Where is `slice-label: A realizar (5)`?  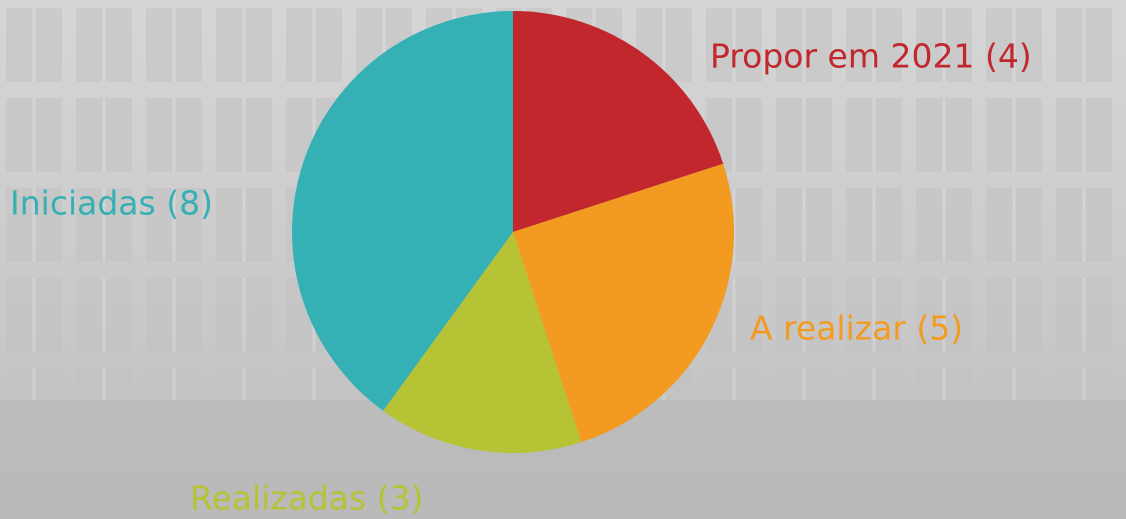 slice-label: A realizar (5) is located at coordinates (856, 328).